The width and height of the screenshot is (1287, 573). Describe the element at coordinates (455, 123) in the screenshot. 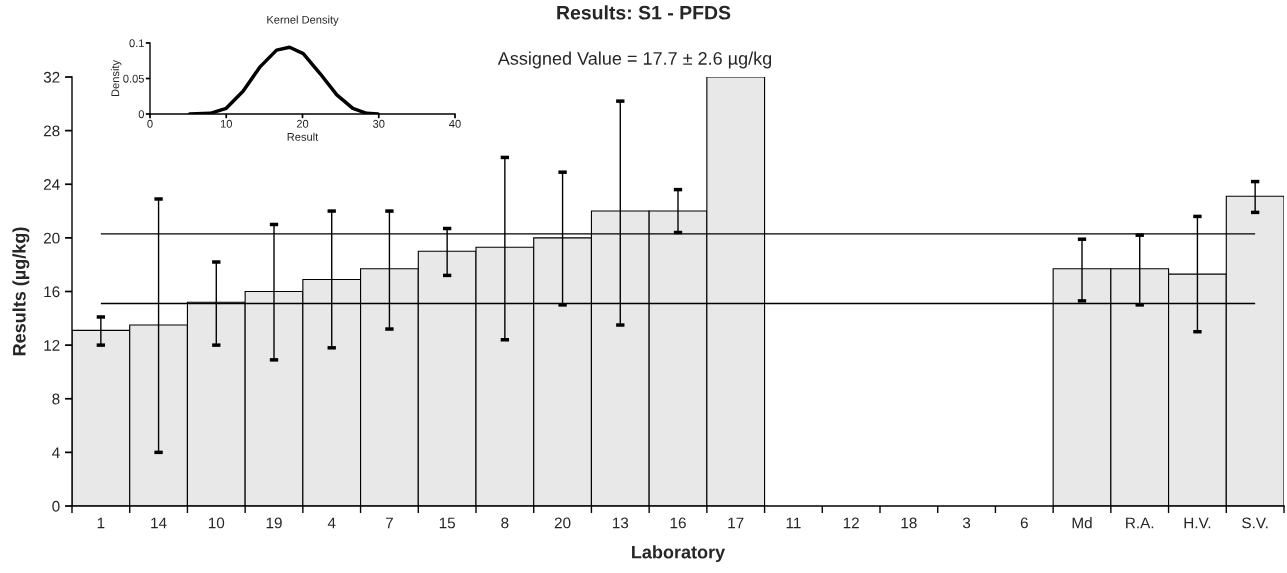

I see `x-tick-label: 40` at that location.